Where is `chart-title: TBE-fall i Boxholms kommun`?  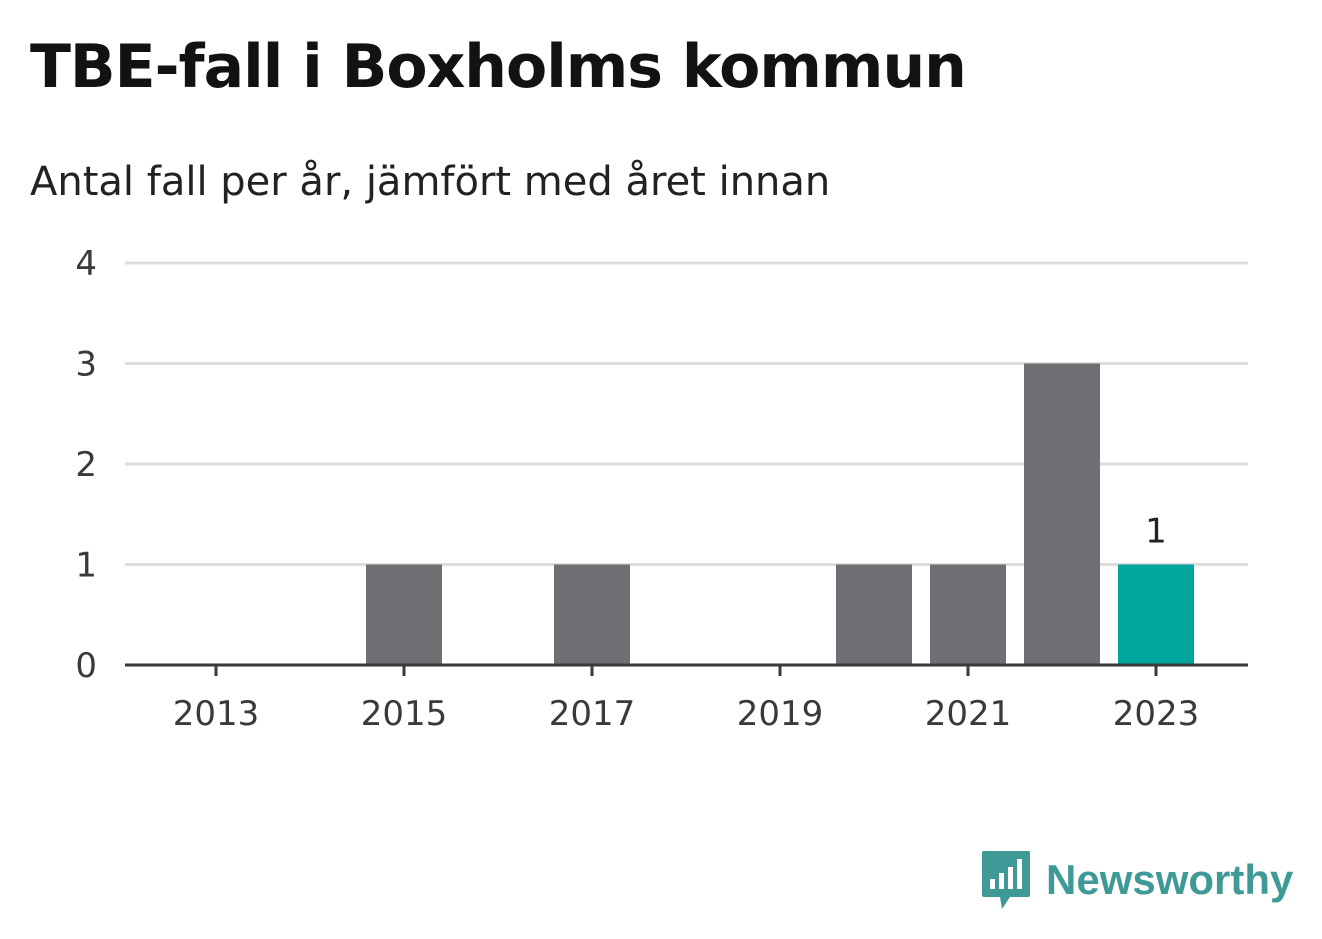 chart-title: TBE-fall i Boxholms kommun is located at coordinates (498, 67).